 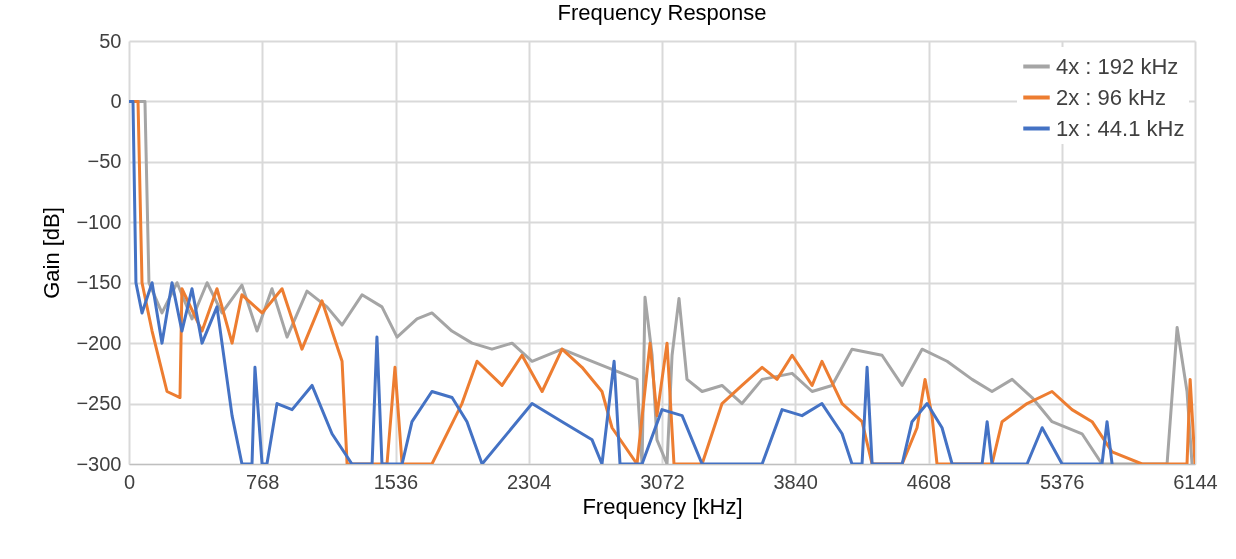 I want to click on legend-label: 1x : 44.1 kHz, so click(x=1120, y=128).